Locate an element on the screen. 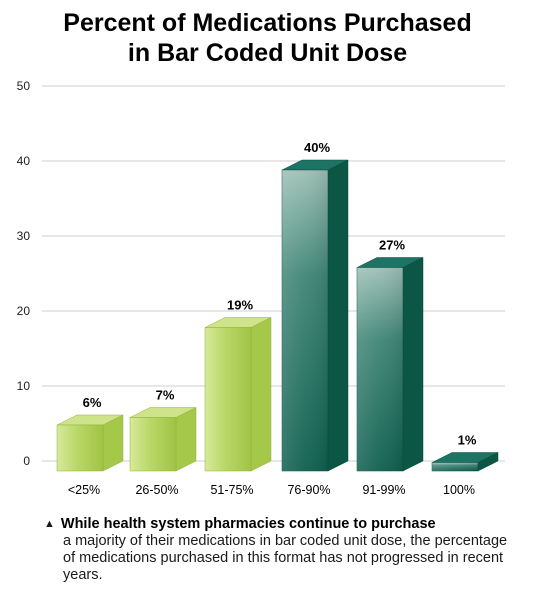 This screenshot has width=535, height=600. data-label: 19% is located at coordinates (240, 305).